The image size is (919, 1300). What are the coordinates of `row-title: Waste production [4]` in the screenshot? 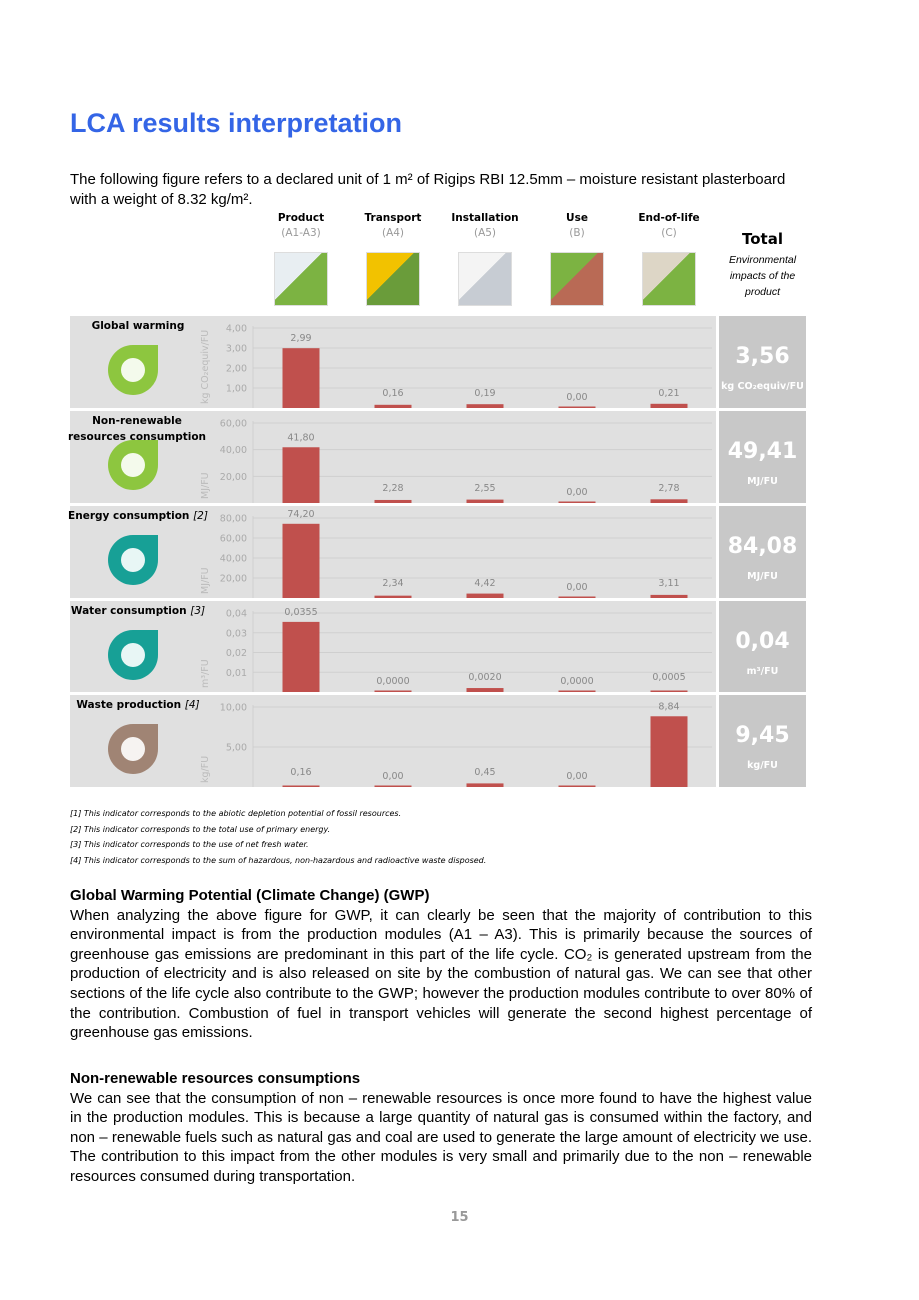 It's located at (138, 705).